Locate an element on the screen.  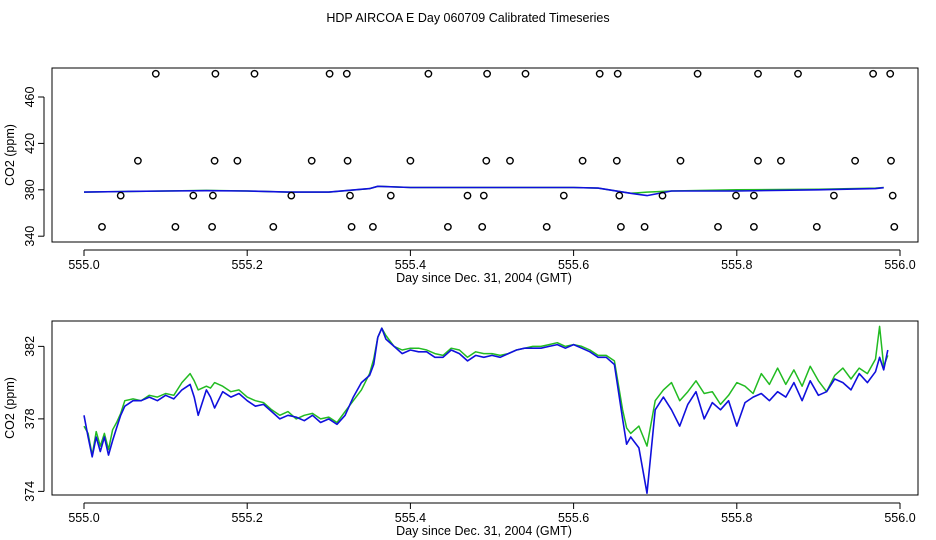
top-y-tick-label: 340 is located at coordinates (30, 236).